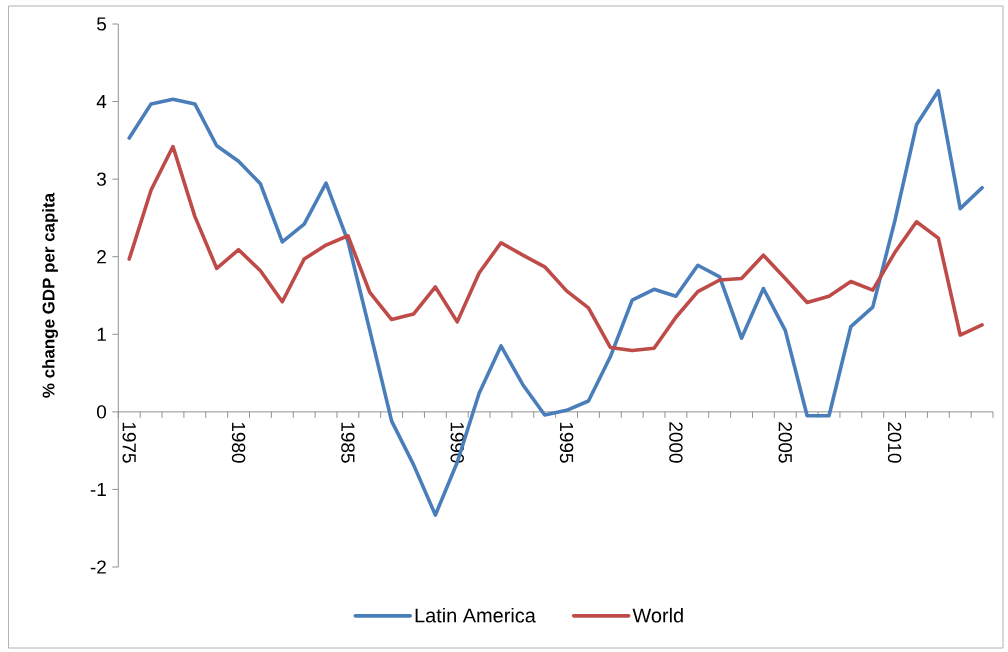  What do you see at coordinates (101, 179) in the screenshot?
I see `y-tick-label: 3` at bounding box center [101, 179].